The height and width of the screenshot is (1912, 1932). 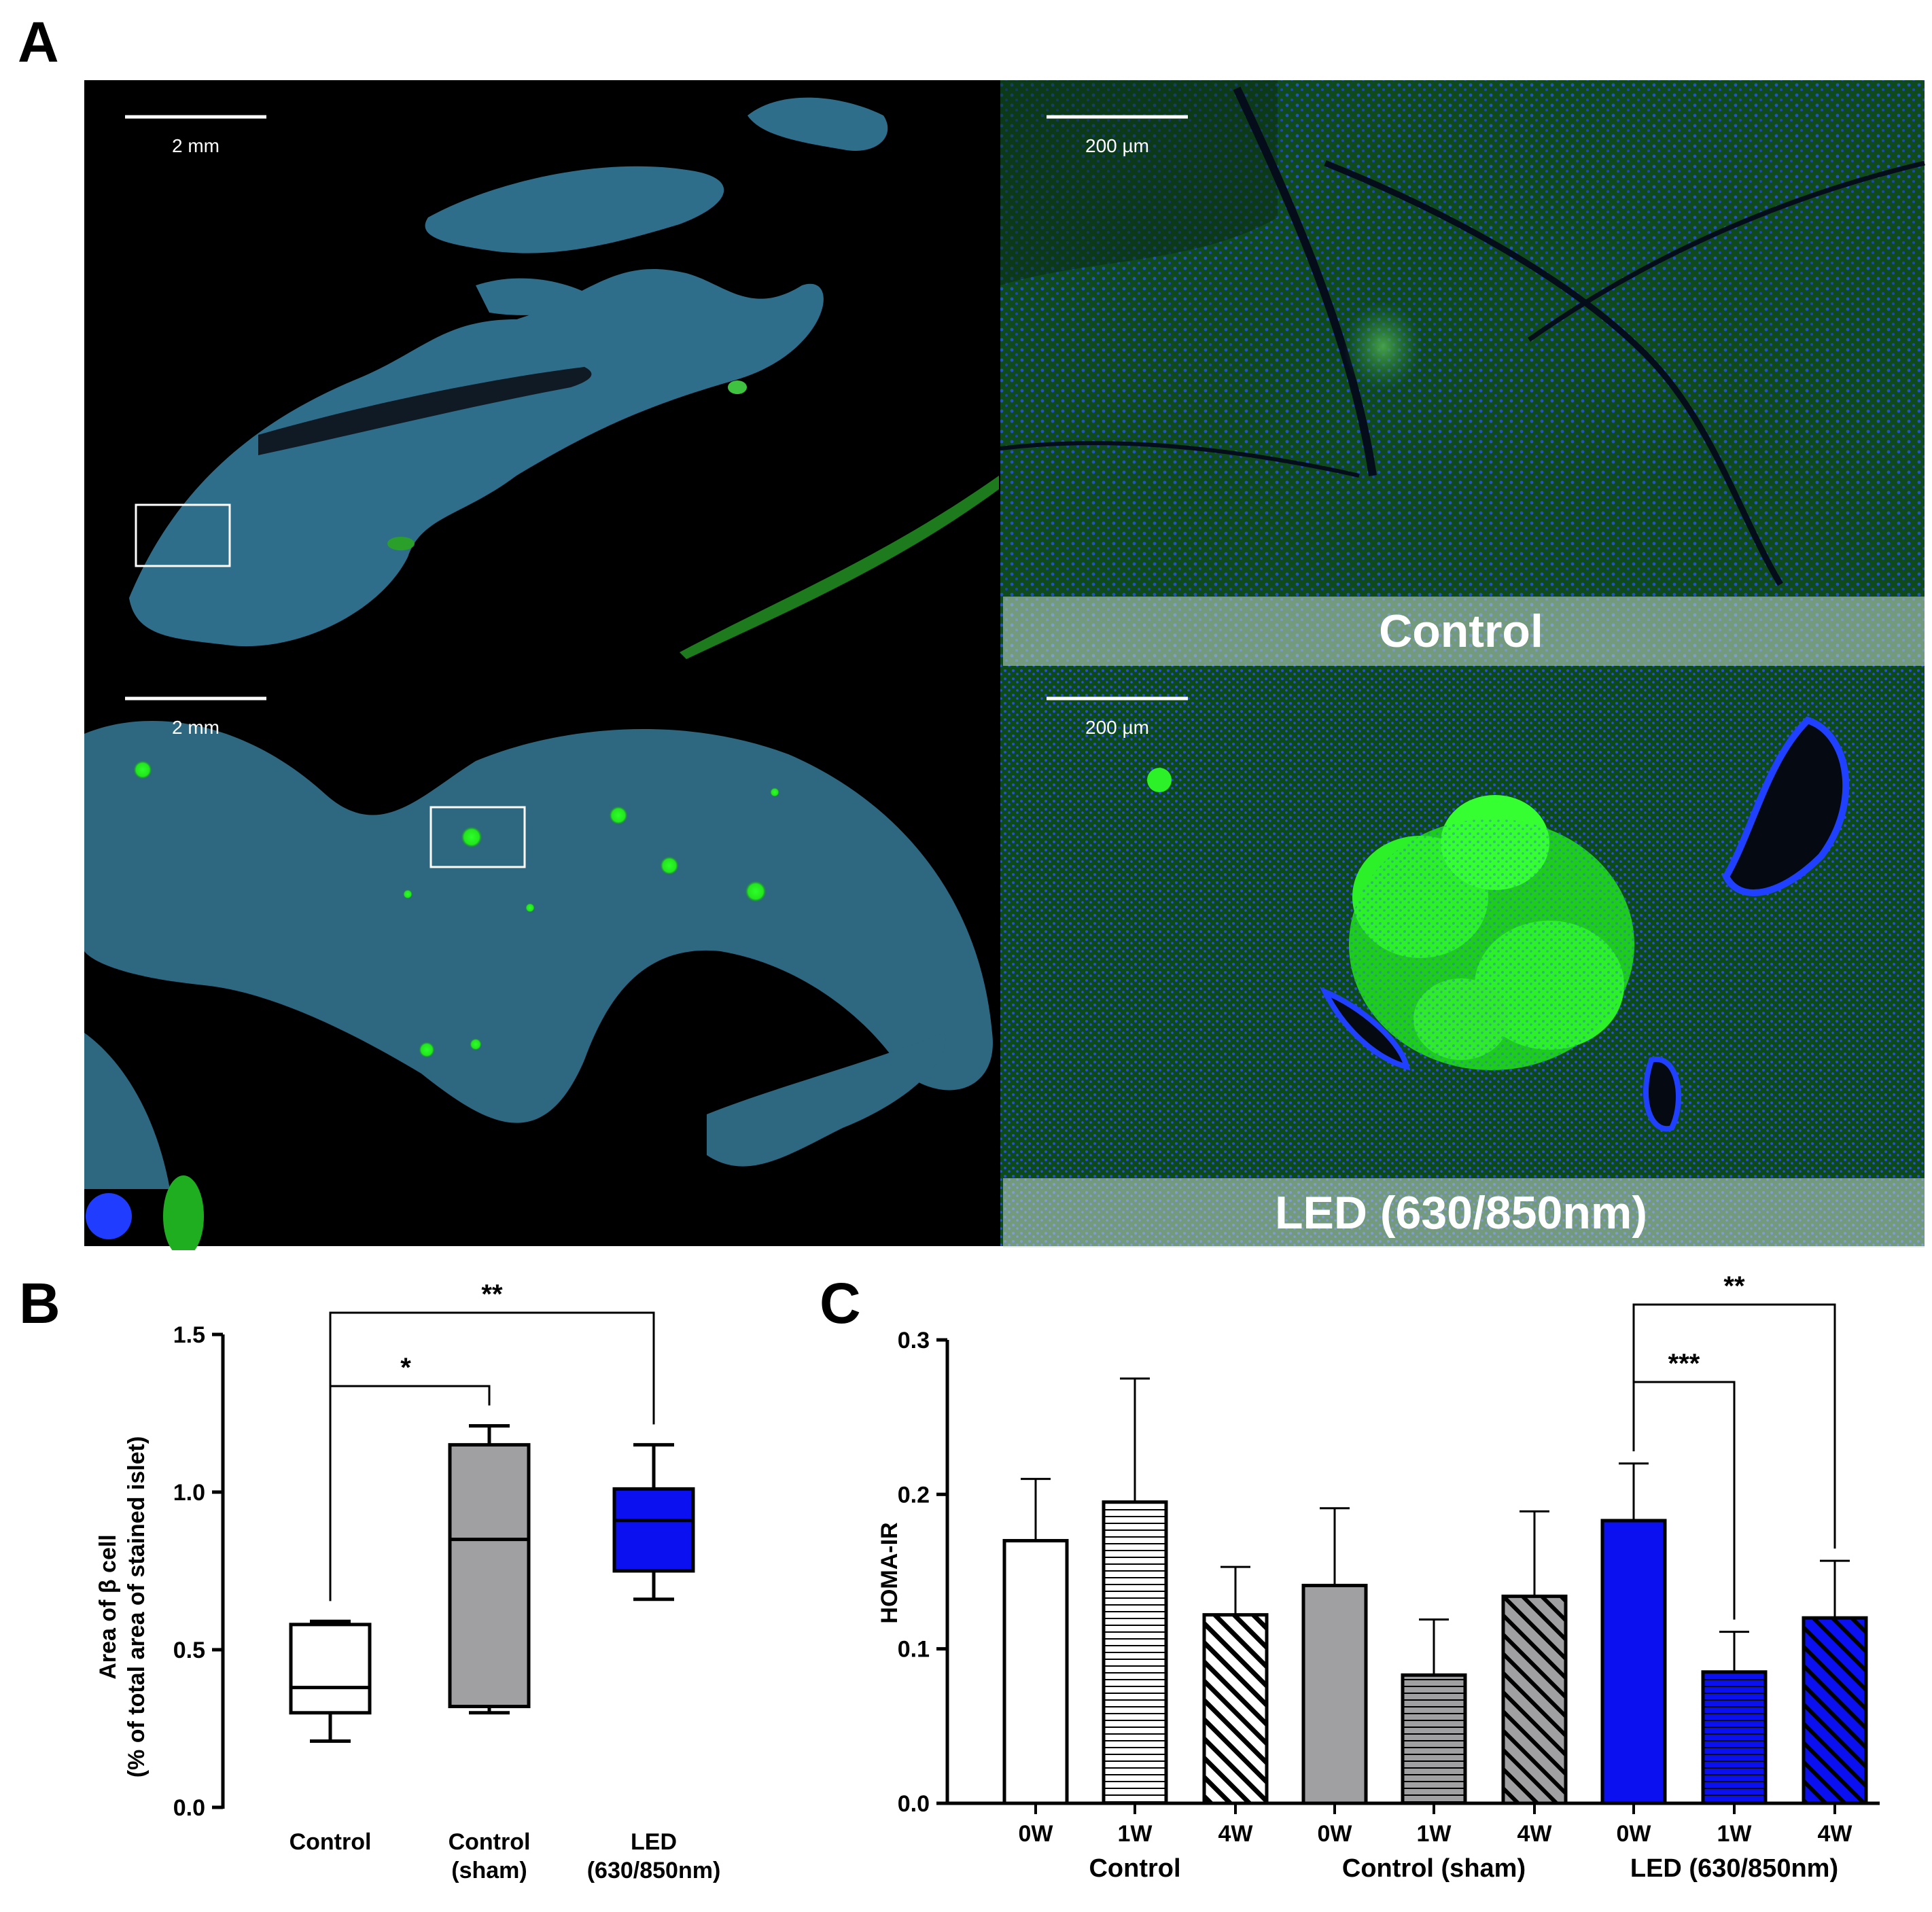 I want to click on boxplot-significance: ***, so click(x=492, y=1440).